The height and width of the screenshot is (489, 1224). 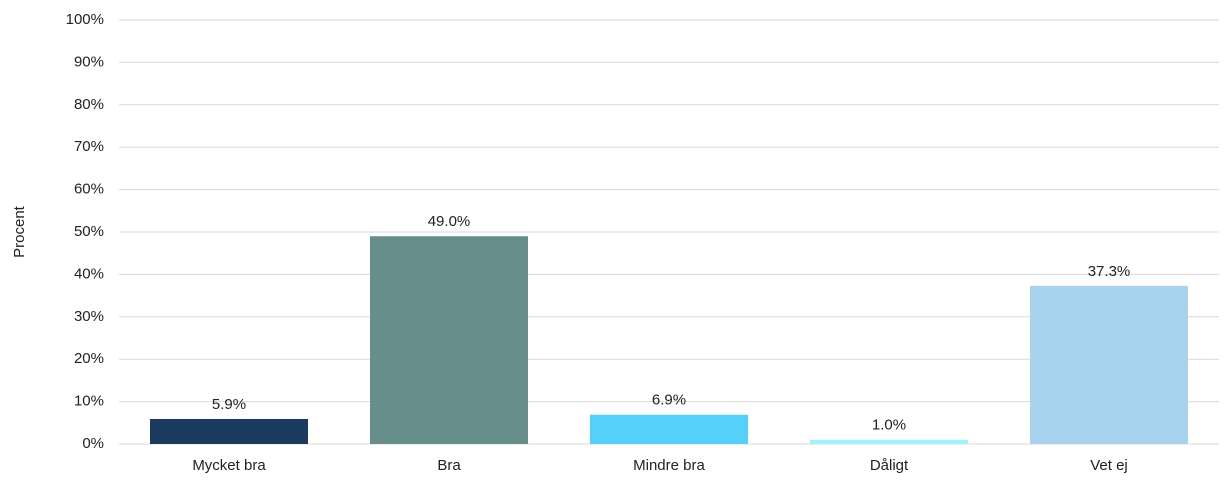 What do you see at coordinates (229, 465) in the screenshot?
I see `x-tick-label: Mycket bra` at bounding box center [229, 465].